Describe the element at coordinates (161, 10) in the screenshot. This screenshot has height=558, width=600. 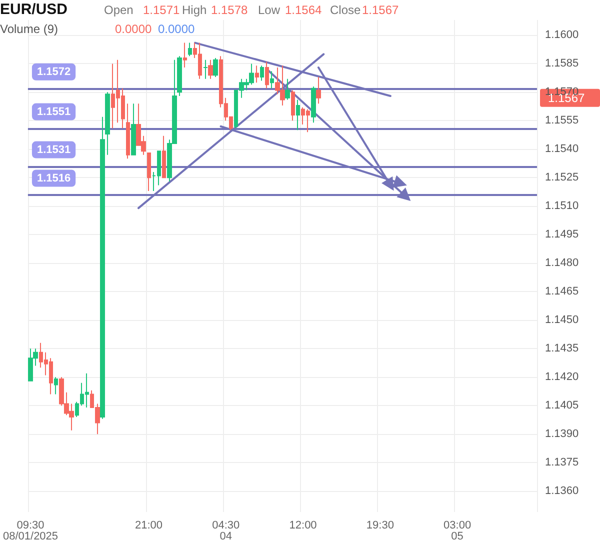
I see `text: 1.1571` at that location.